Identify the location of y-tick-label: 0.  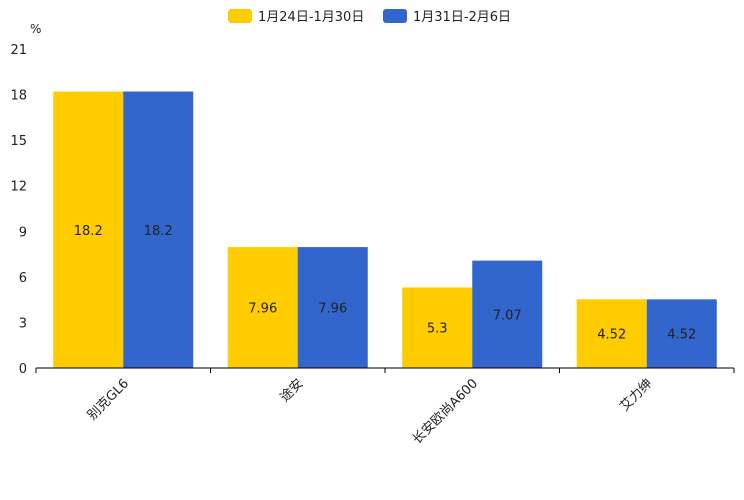
(23, 369).